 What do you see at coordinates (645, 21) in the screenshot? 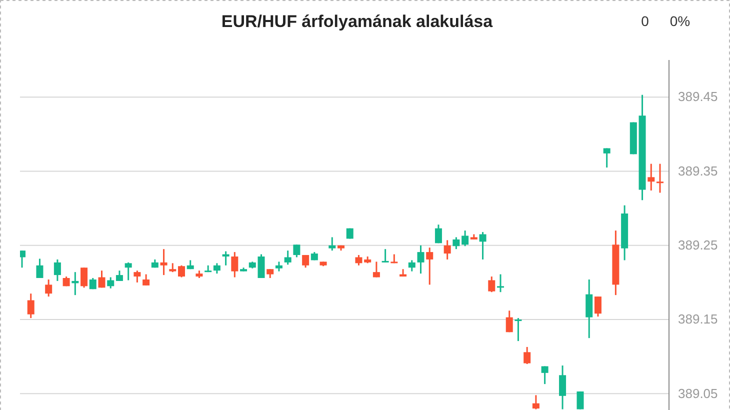
I see `text: 0` at bounding box center [645, 21].